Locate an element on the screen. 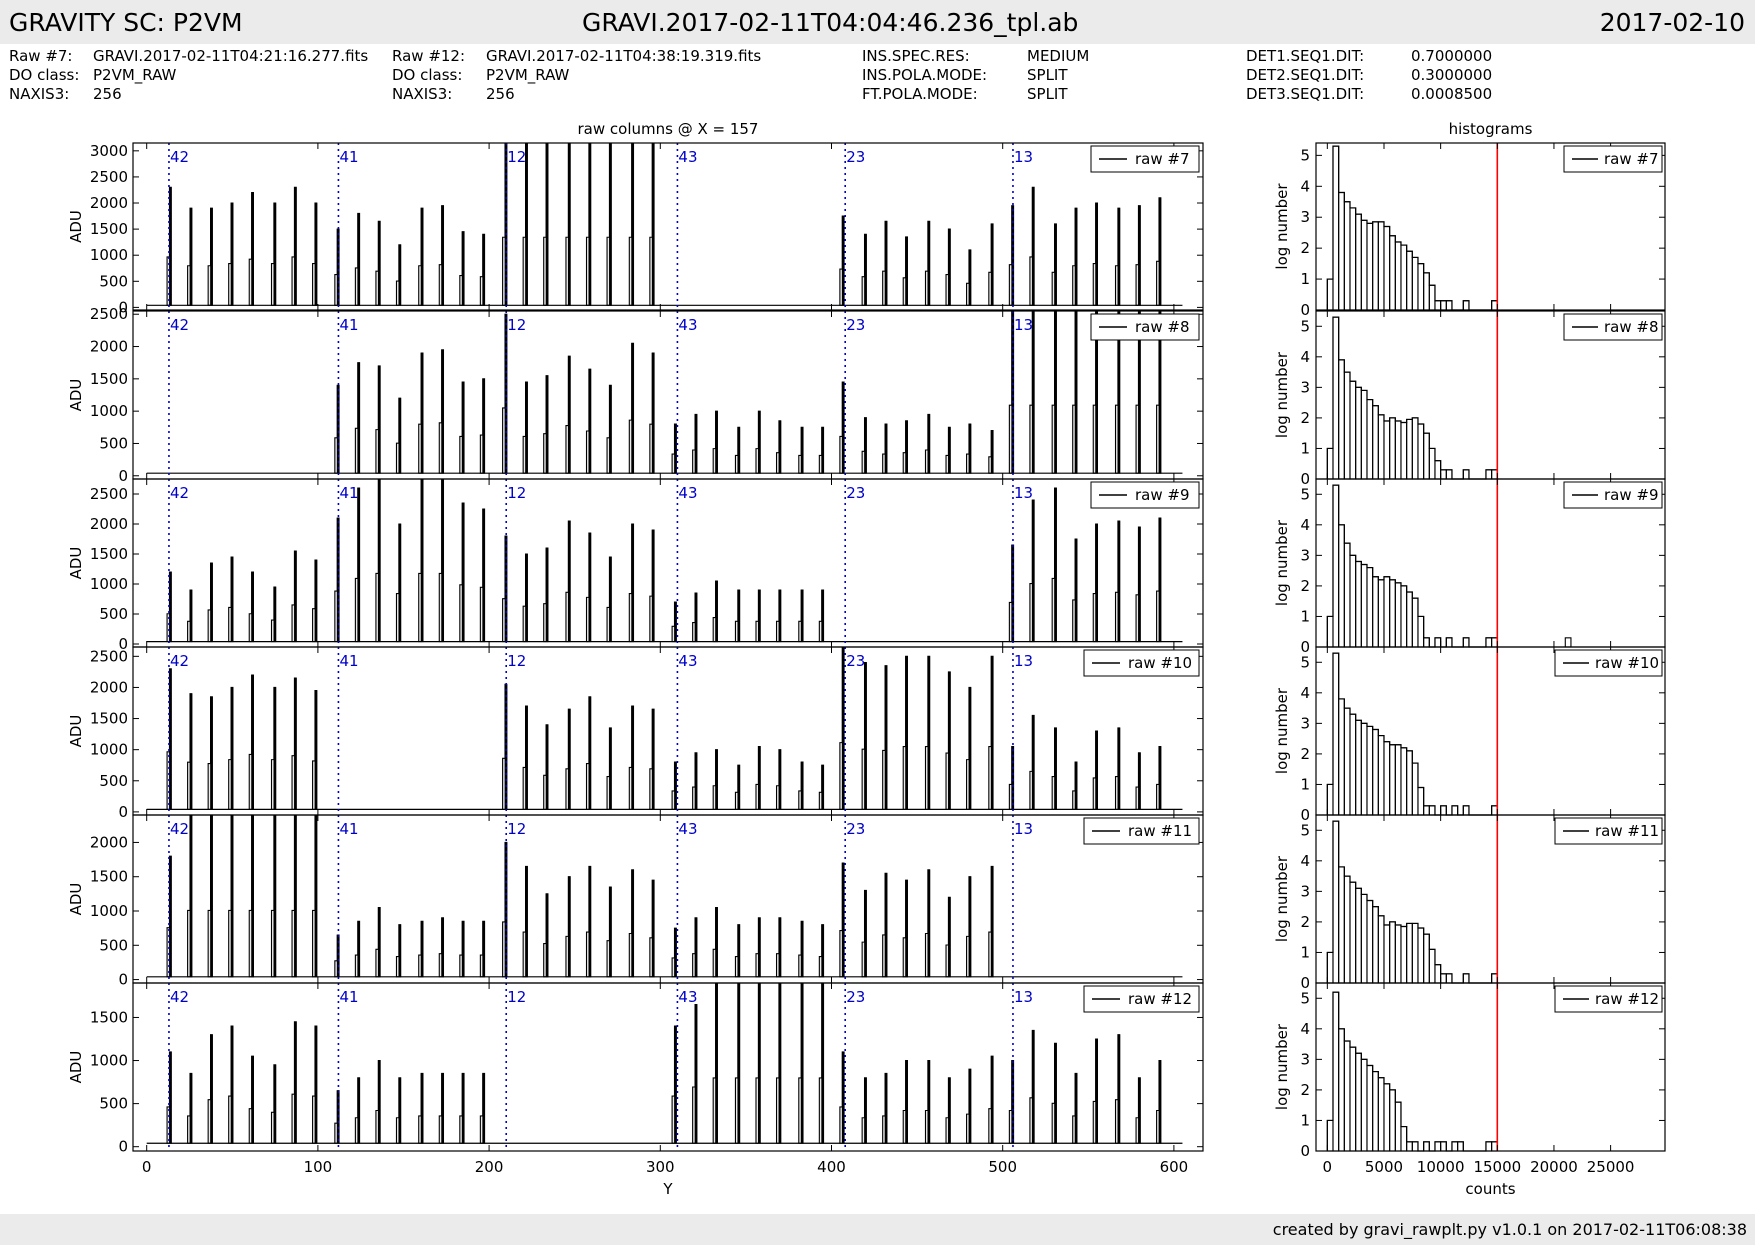 The height and width of the screenshot is (1245, 1755). info-value: GRAVI.2017-02-11T04:21:16.277.fits is located at coordinates (231, 56).